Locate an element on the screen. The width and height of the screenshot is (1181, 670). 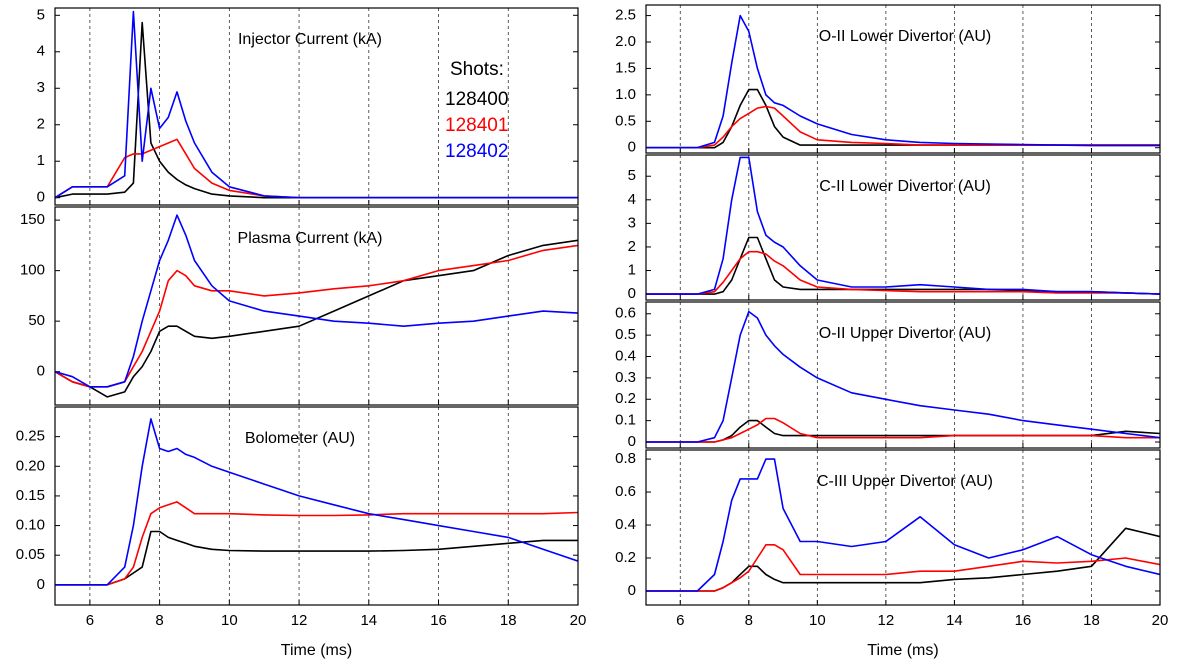
legend-title: Shots: is located at coordinates (477, 69).